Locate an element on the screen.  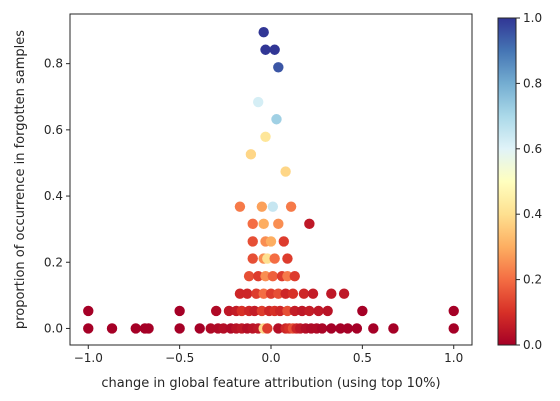
x-axis: −1.0 −0.5 0.0 0.5 1.0 is located at coordinates (268, 355).